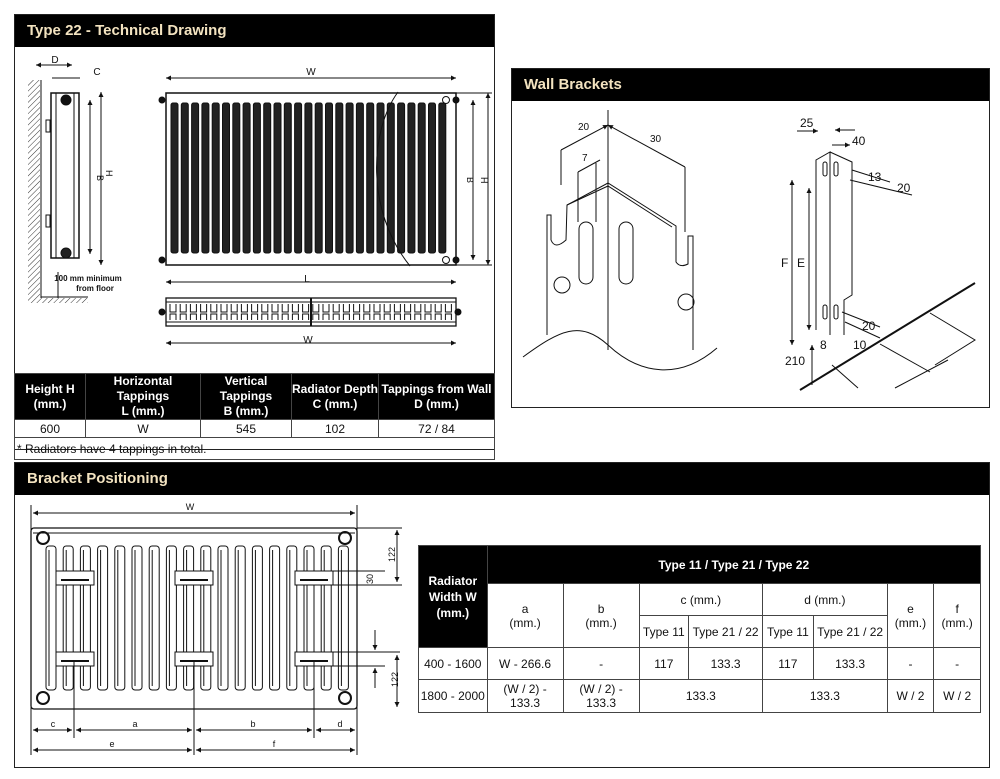  I want to click on dim-10-label: 10, so click(860, 345).